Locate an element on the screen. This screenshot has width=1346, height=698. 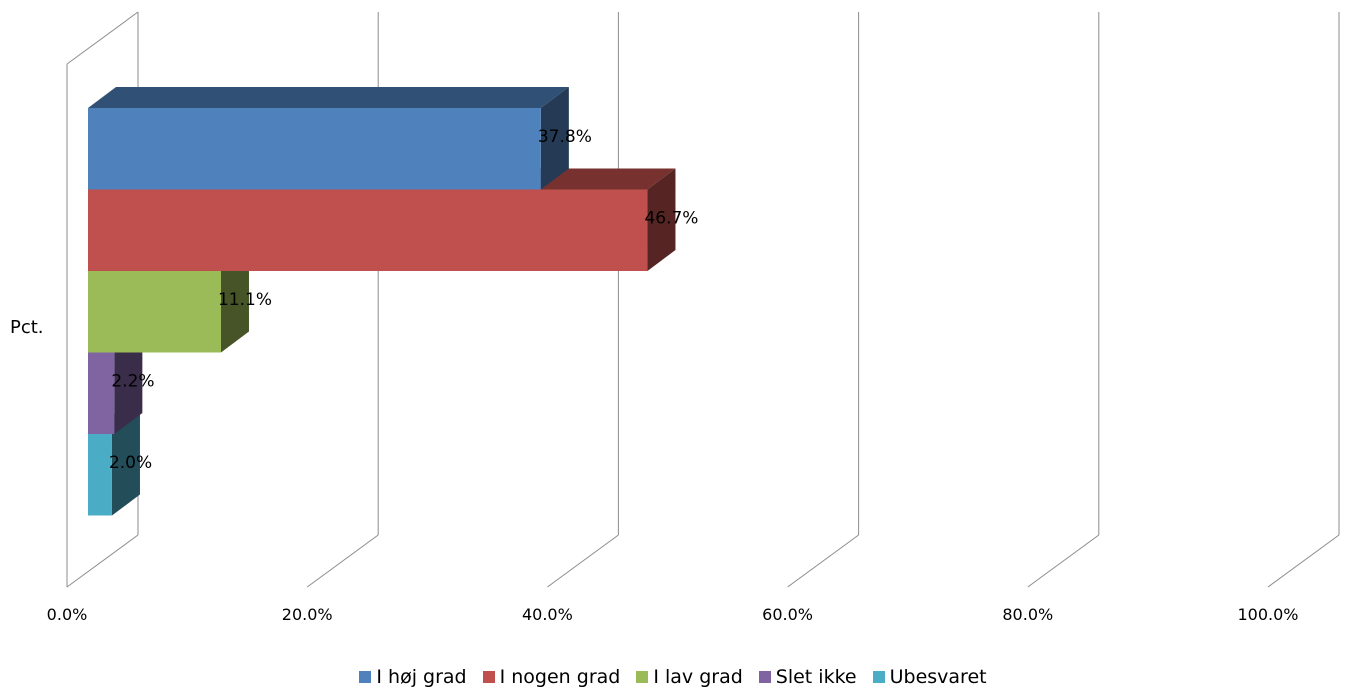
x-tick-label: 80.0% is located at coordinates (1027, 614).